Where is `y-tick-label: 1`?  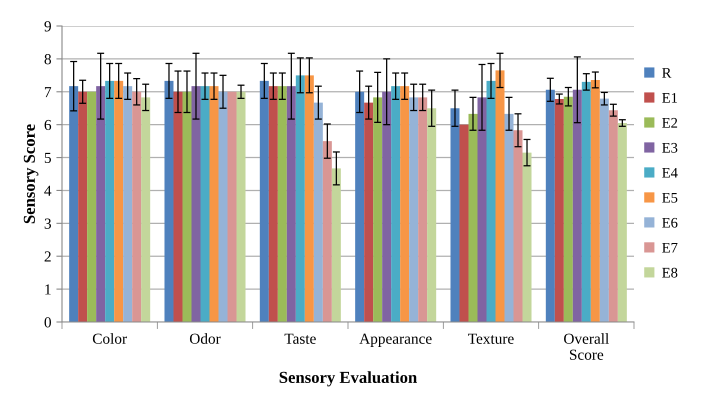 y-tick-label: 1 is located at coordinates (48, 289).